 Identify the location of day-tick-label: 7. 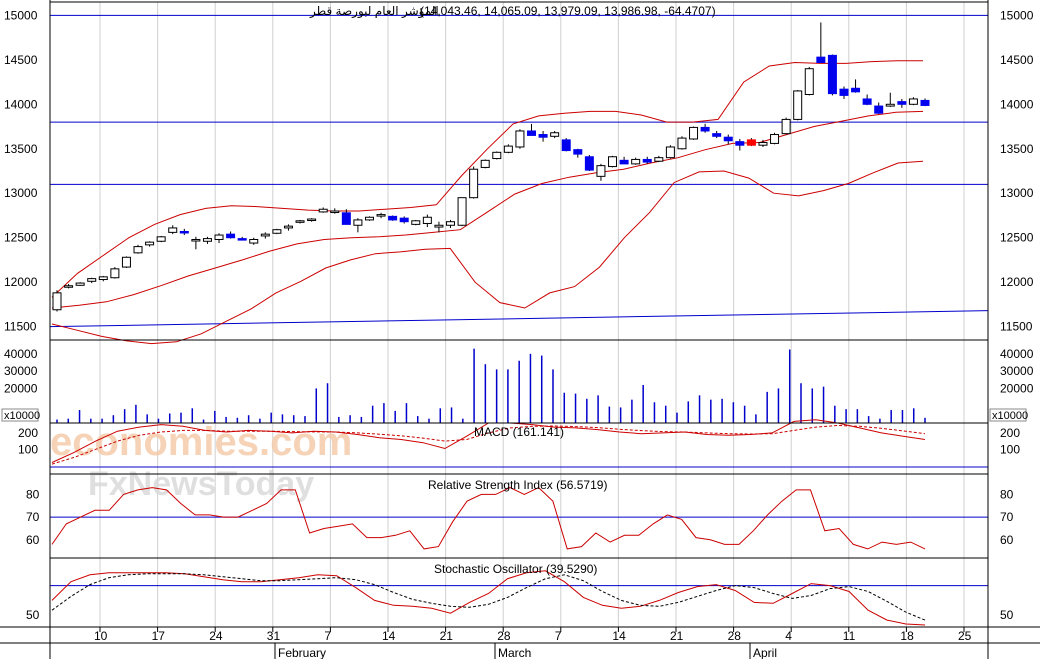
(558, 636).